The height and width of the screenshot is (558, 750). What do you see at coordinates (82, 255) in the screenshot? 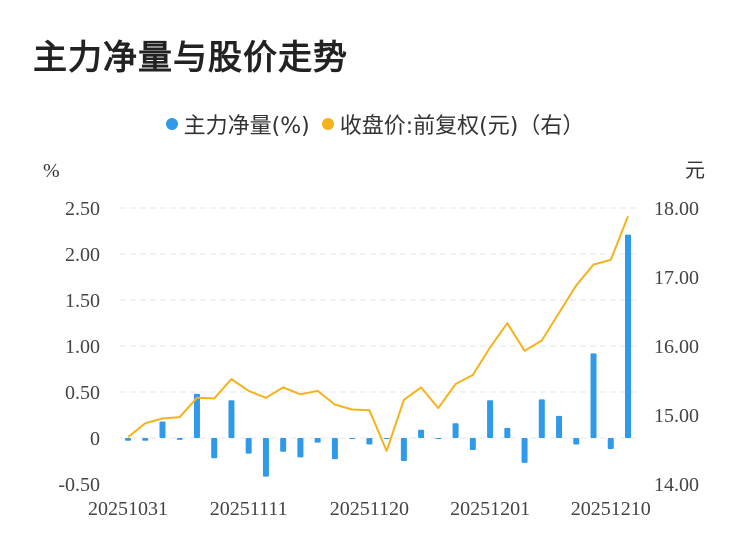
I see `y-left-tick-label: 2.00` at bounding box center [82, 255].